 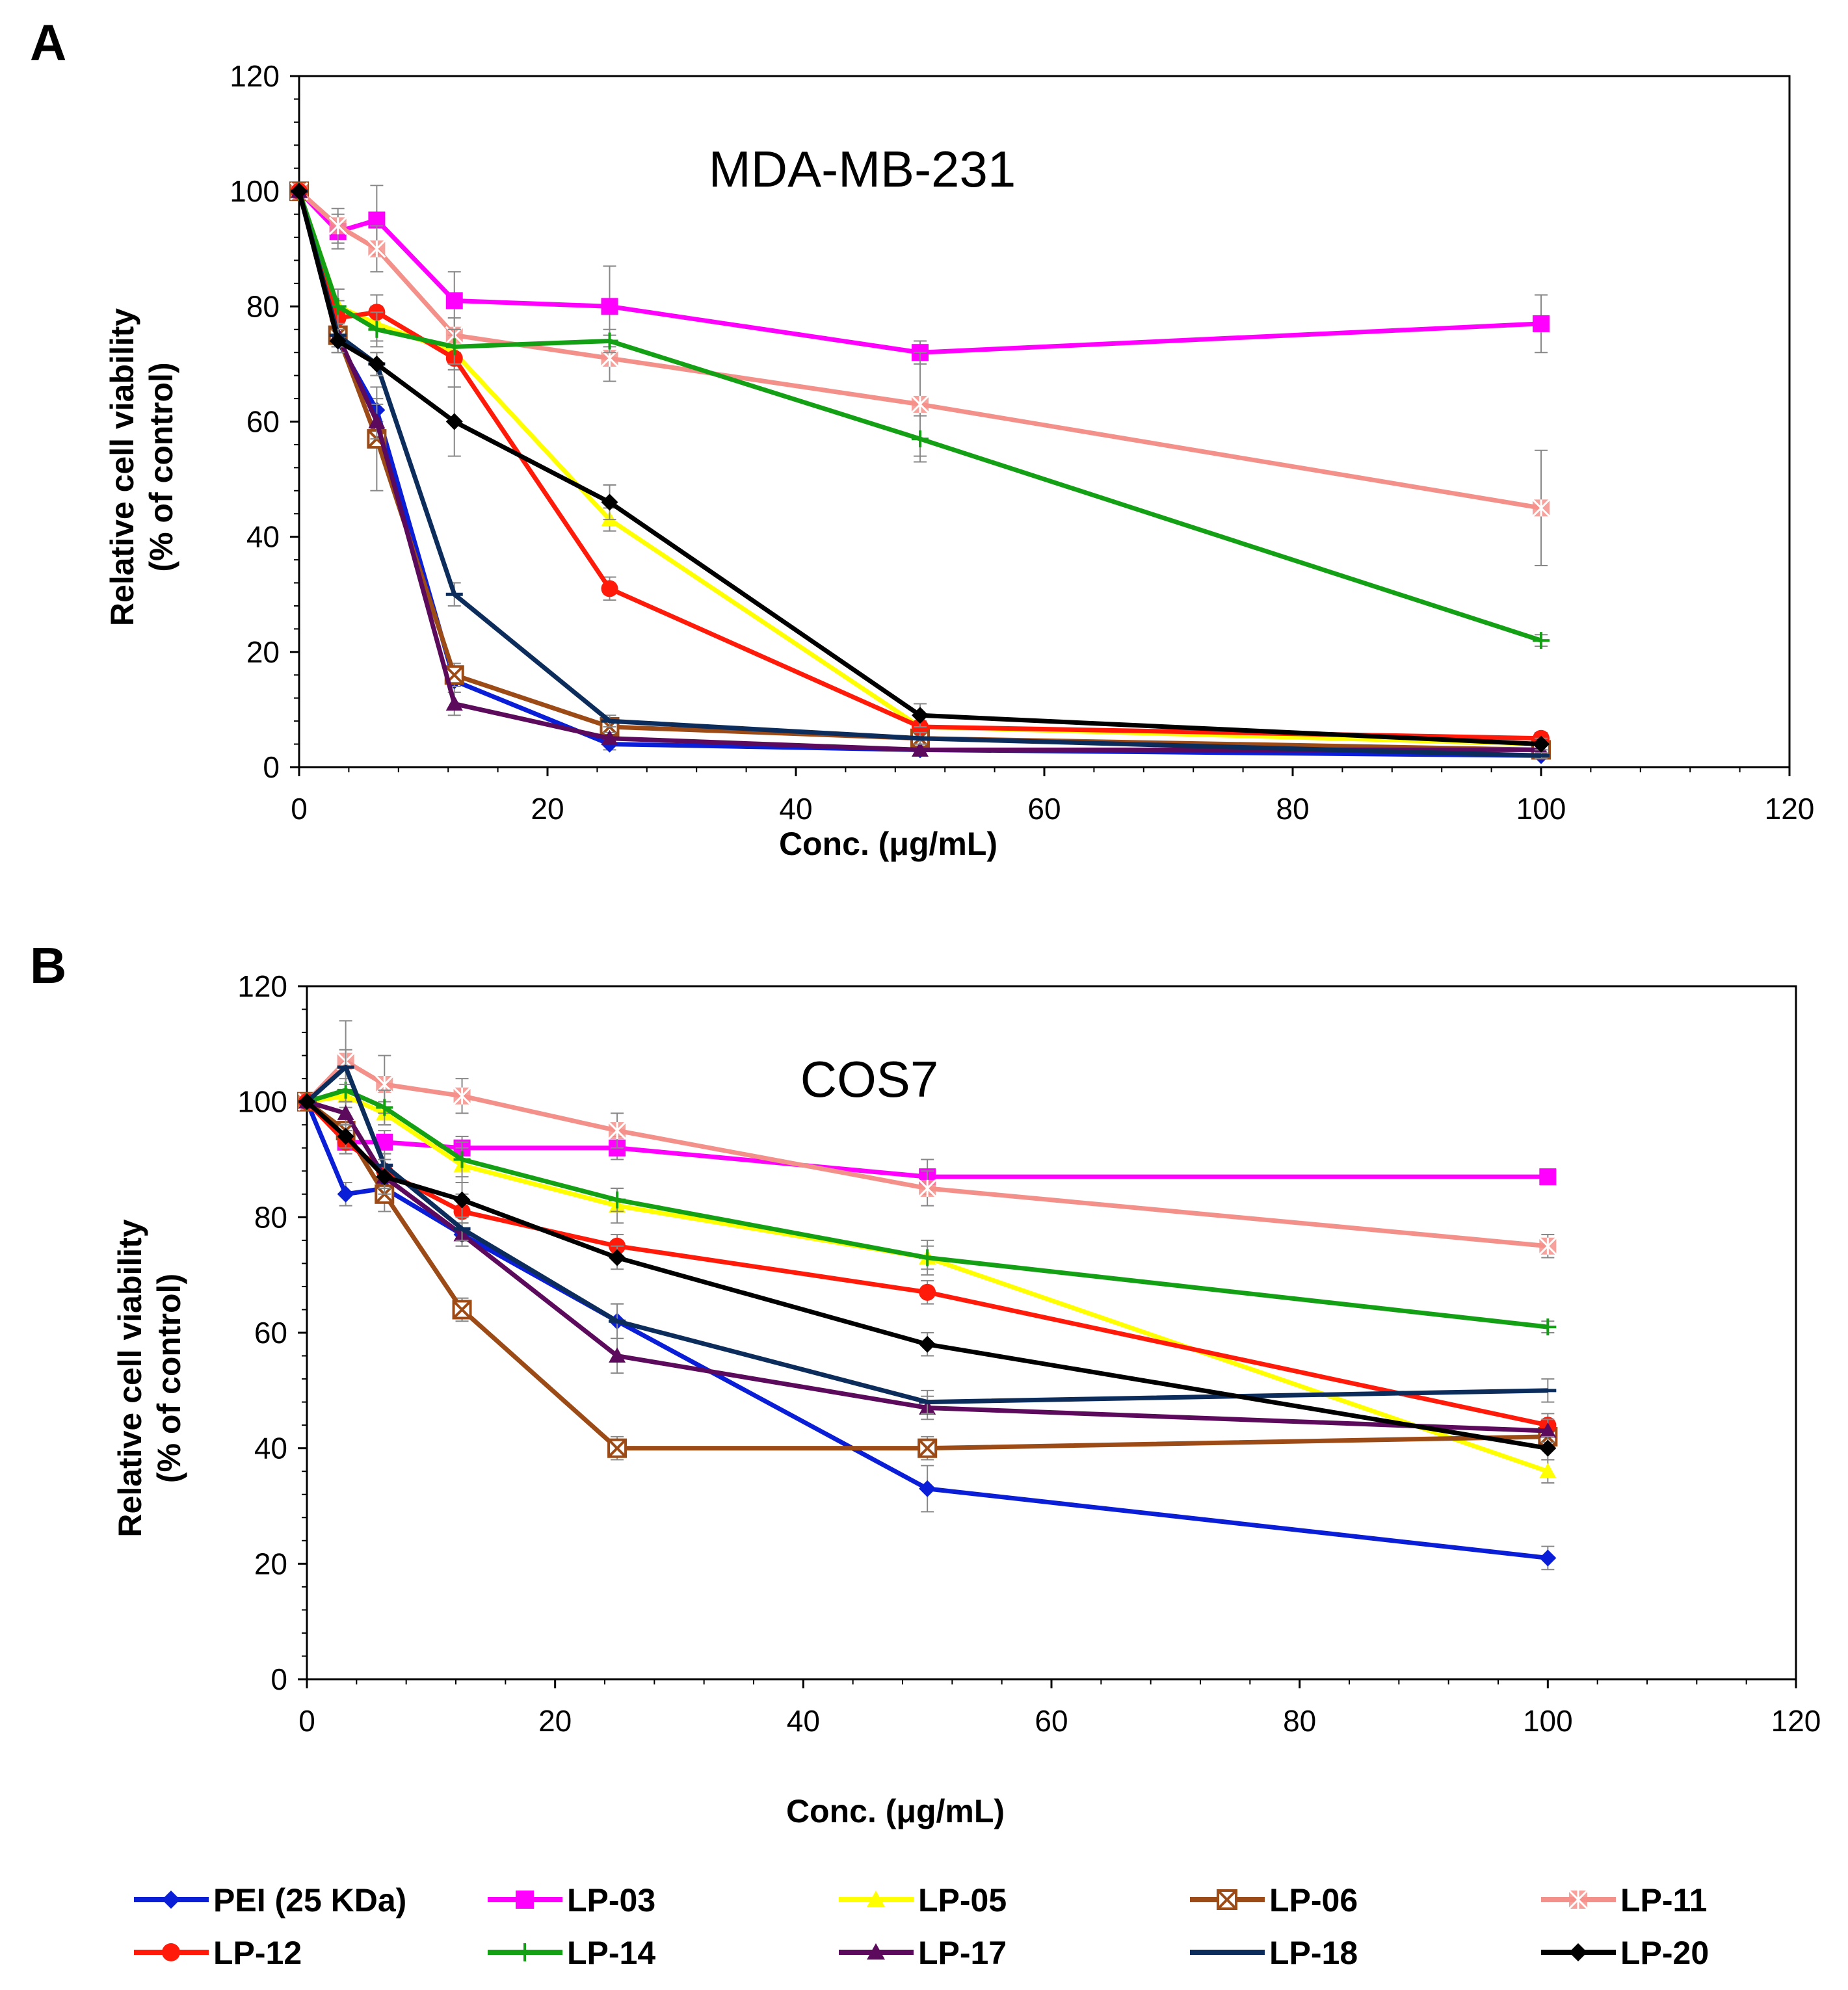 I want to click on panel-a-y-tick-label: 0, so click(x=271, y=767).